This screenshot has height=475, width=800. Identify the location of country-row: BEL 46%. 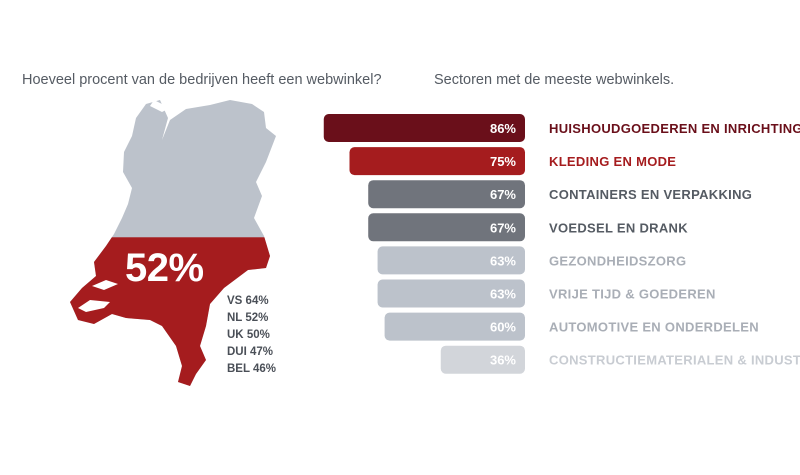
(251, 369).